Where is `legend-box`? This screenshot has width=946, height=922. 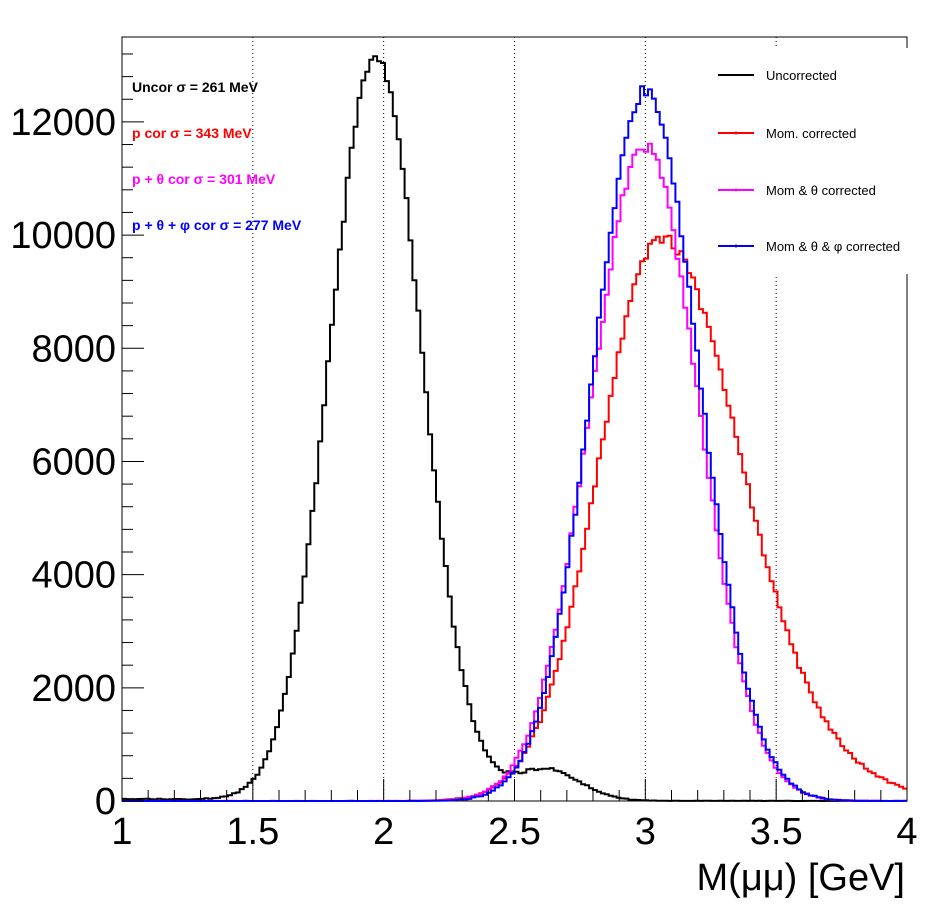
legend-box is located at coordinates (821, 161).